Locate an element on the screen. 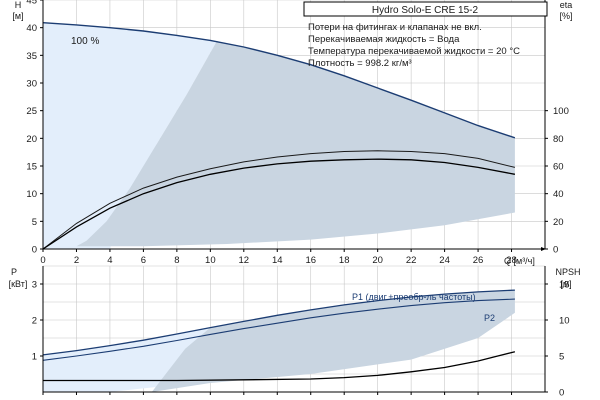 Image resolution: width=600 pixels, height=400 pixels. top-right-tick-label: 0 is located at coordinates (555, 250).